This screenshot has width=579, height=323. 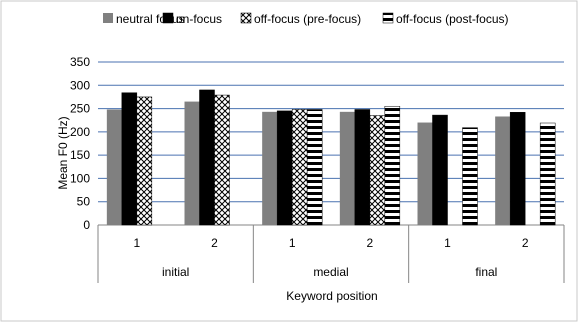 What do you see at coordinates (175, 272) in the screenshot?
I see `x-group-label: initial` at bounding box center [175, 272].